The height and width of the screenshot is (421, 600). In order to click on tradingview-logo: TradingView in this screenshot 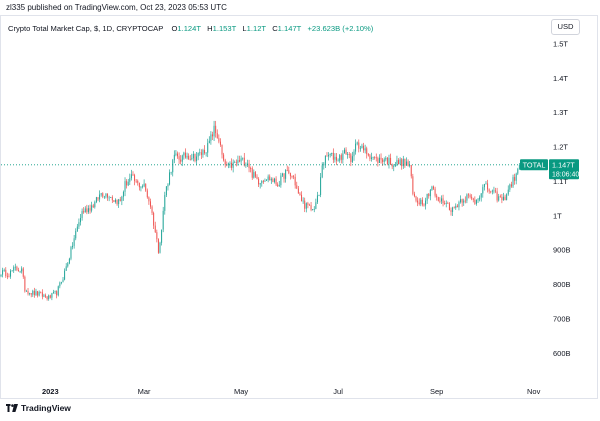, I will do `click(38, 408)`.